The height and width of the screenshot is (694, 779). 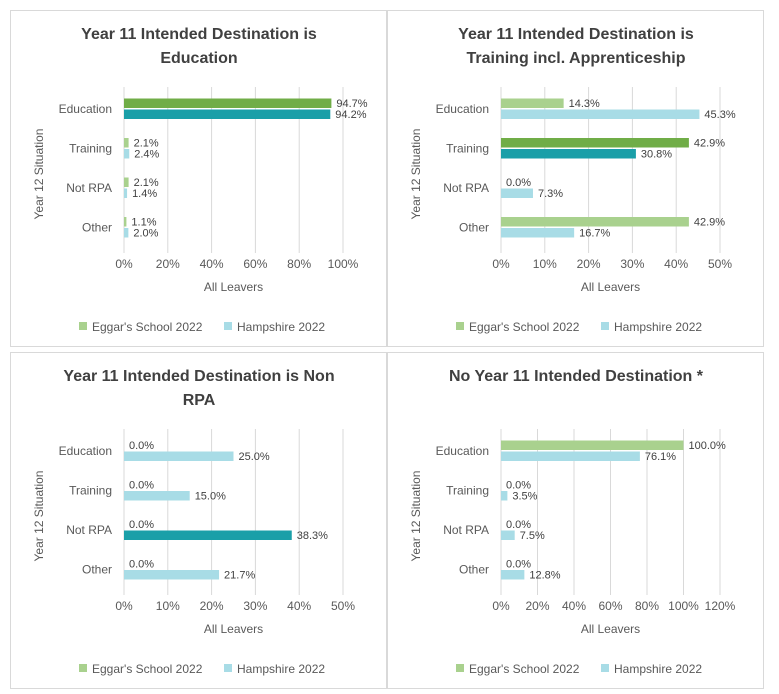 I want to click on data-label-school-training: 42.9%, so click(x=709, y=144).